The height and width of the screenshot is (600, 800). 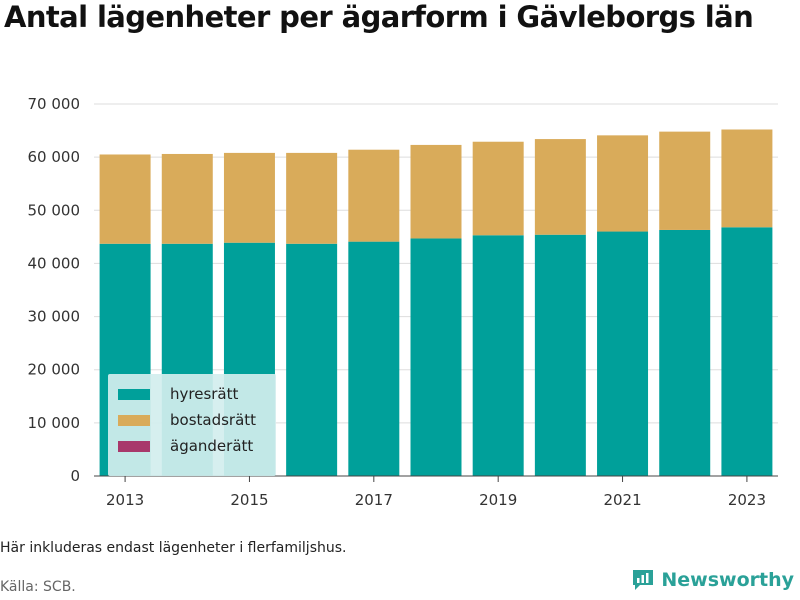 What do you see at coordinates (498, 500) in the screenshot?
I see `x-tick-label: 2019` at bounding box center [498, 500].